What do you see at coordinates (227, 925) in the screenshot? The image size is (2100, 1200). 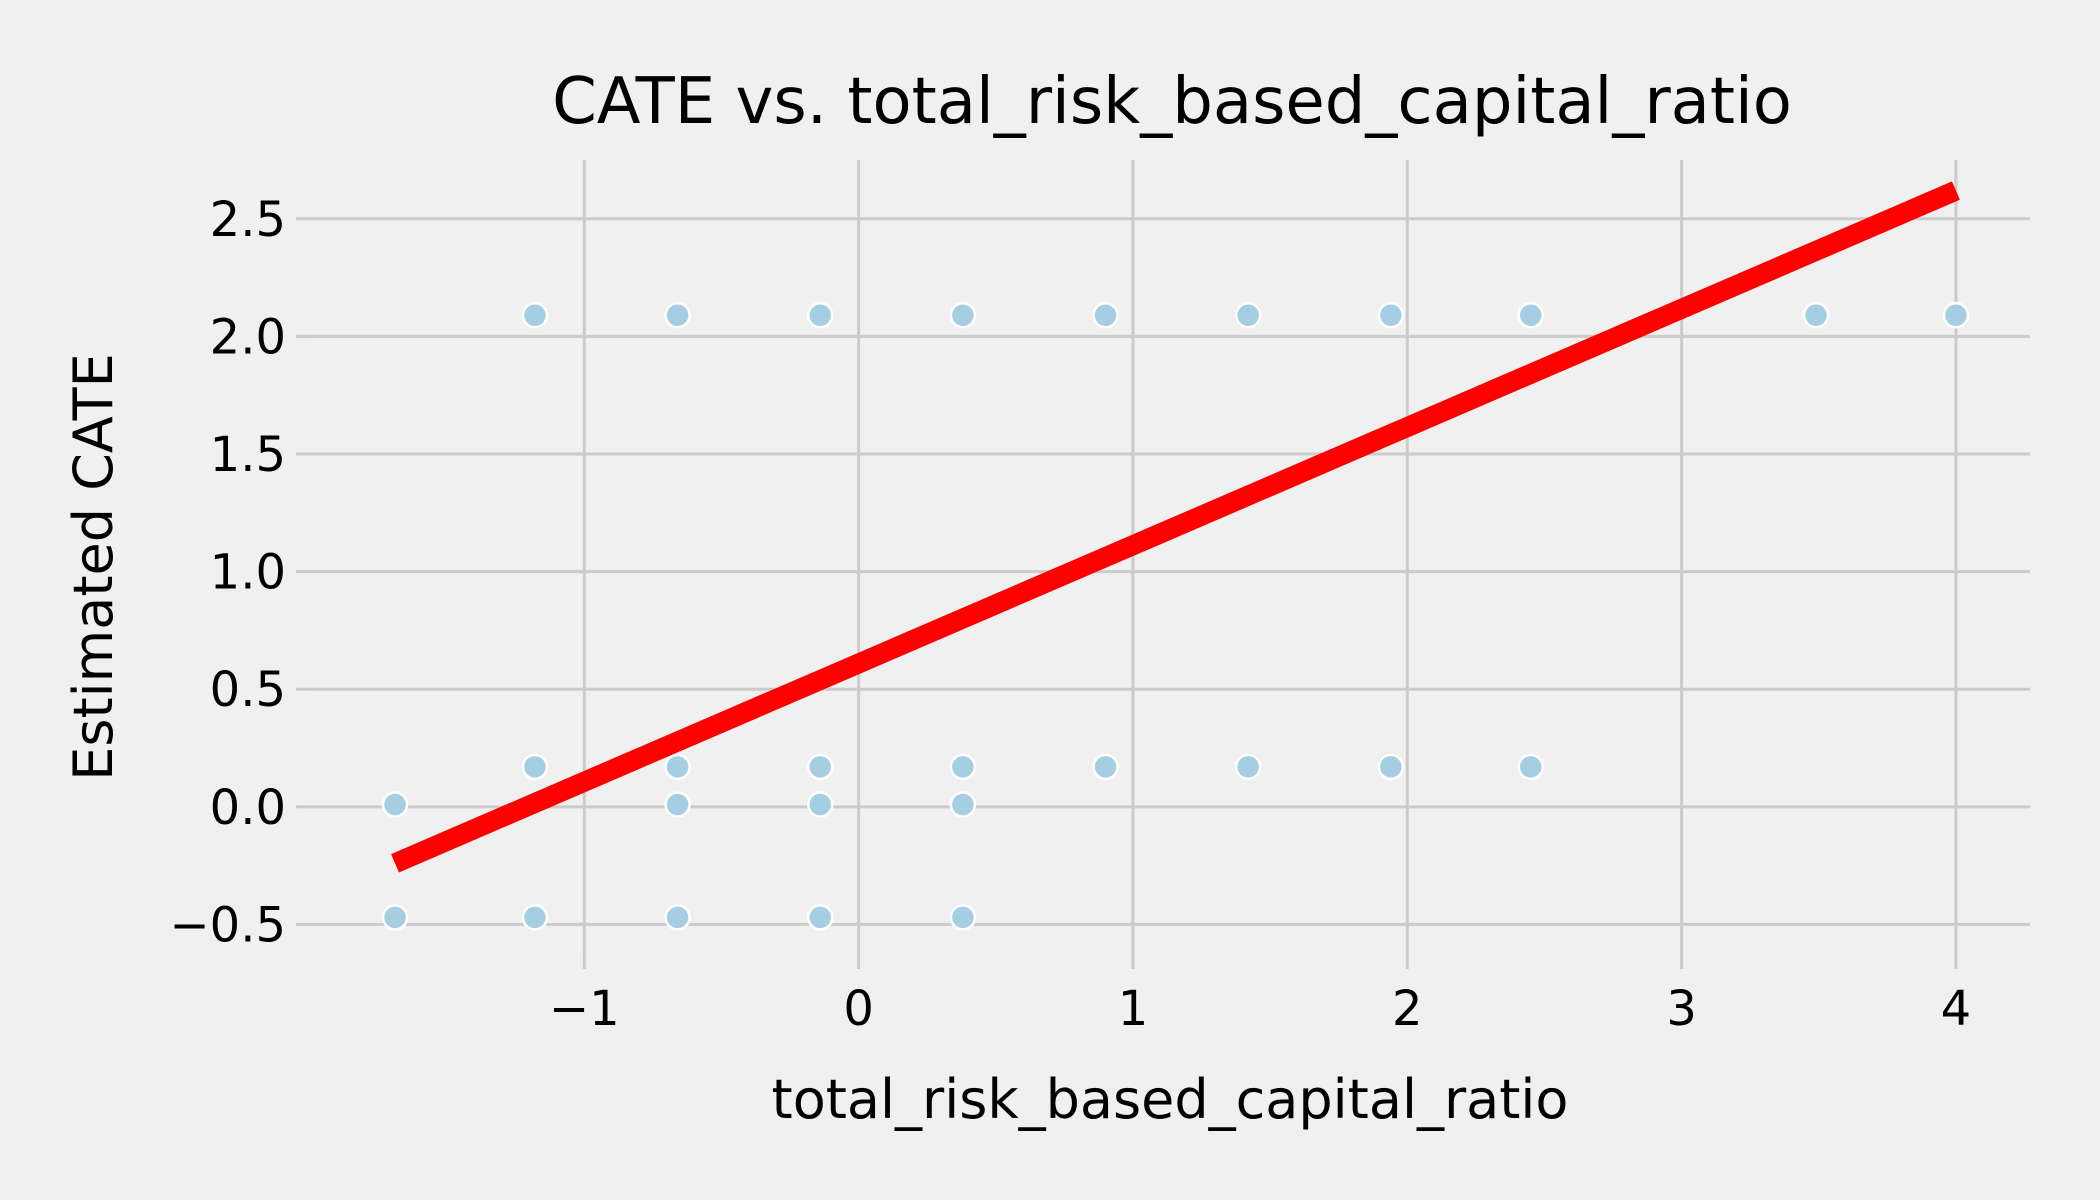 I see `y-tick-label: −0.5` at bounding box center [227, 925].